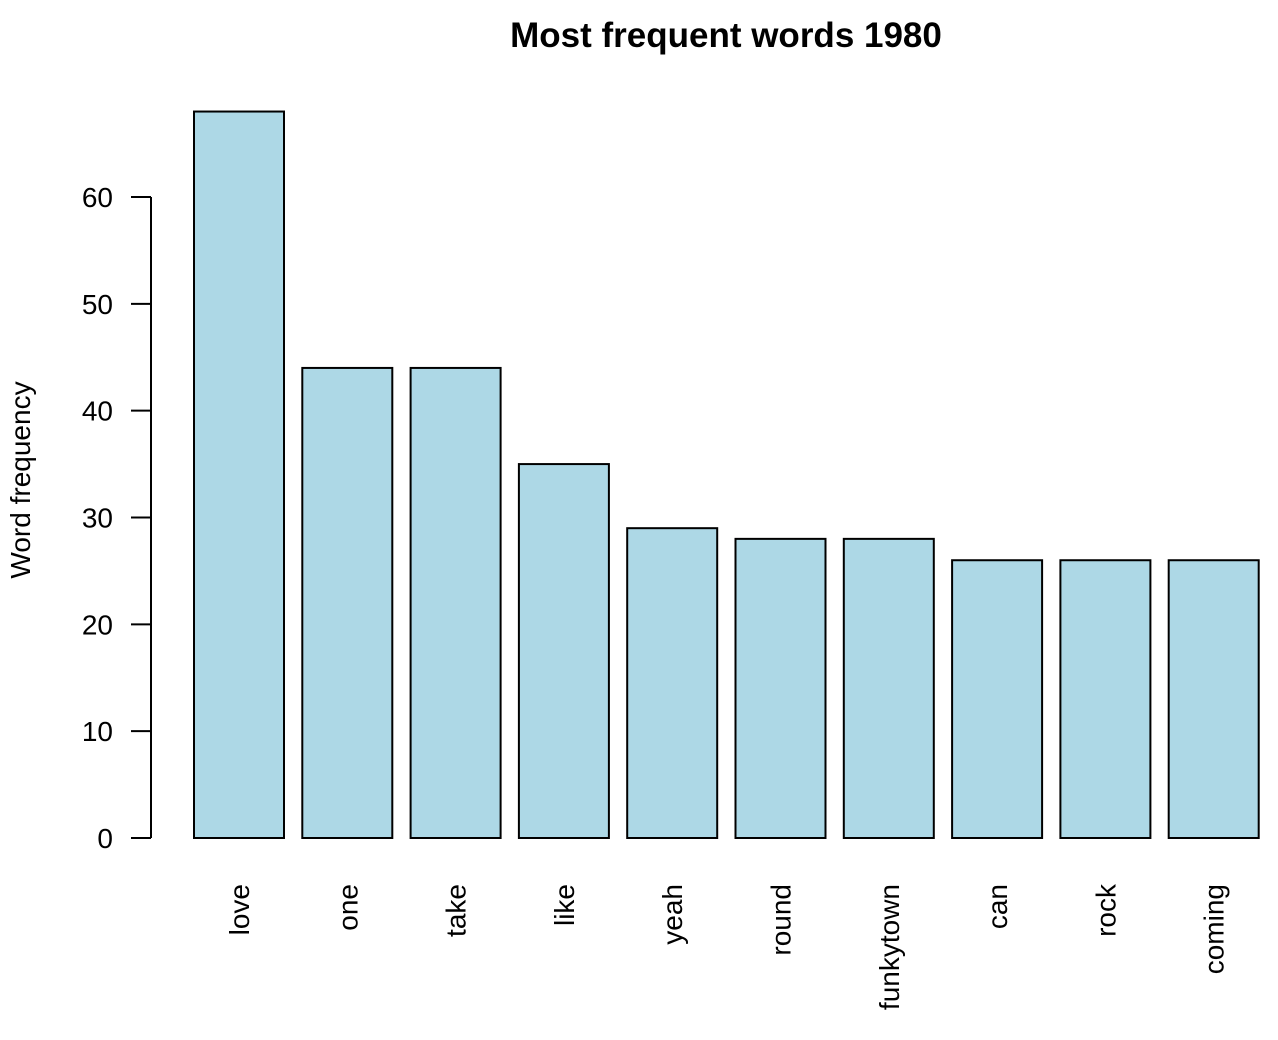 The image size is (1278, 1040). Describe the element at coordinates (1105, 699) in the screenshot. I see `bar-rock` at that location.